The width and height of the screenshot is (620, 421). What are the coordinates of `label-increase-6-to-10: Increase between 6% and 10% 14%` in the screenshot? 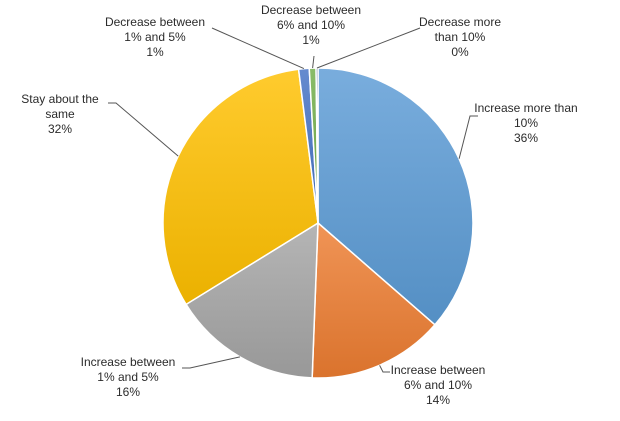 It's located at (438, 385).